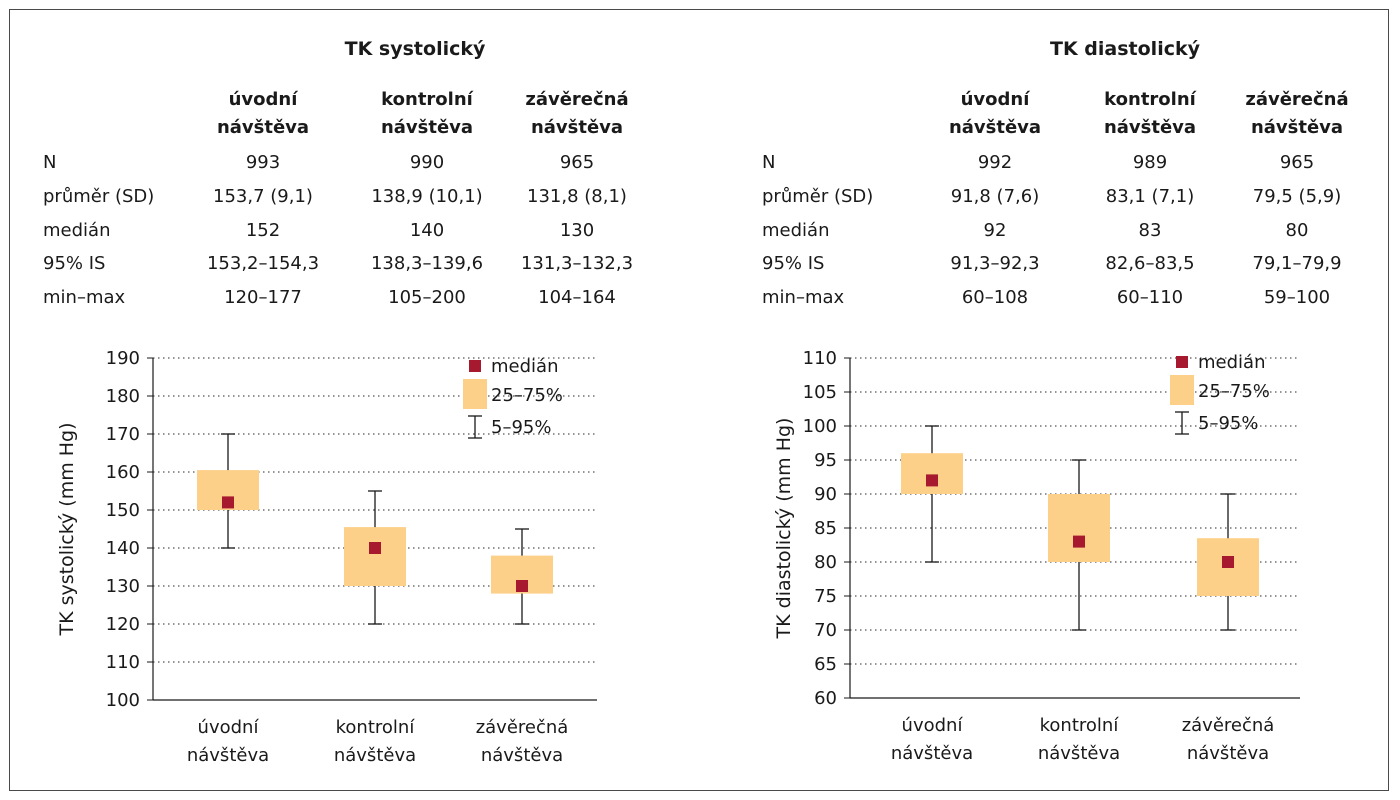  I want to click on table-cell: 153,7 (9,1), so click(263, 196).